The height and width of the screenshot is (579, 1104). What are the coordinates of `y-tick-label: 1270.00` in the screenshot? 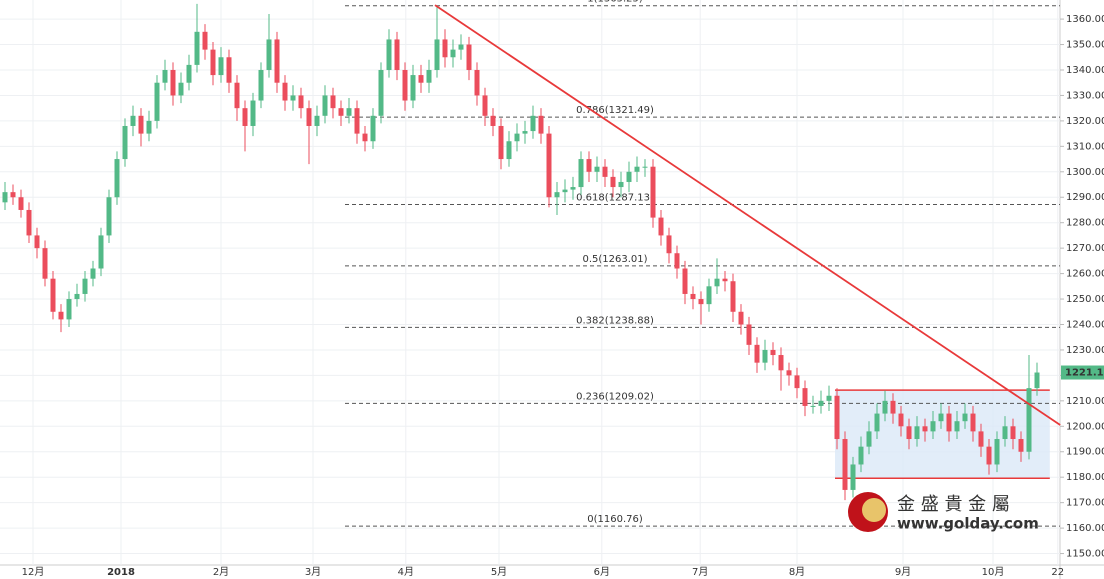 It's located at (1085, 248).